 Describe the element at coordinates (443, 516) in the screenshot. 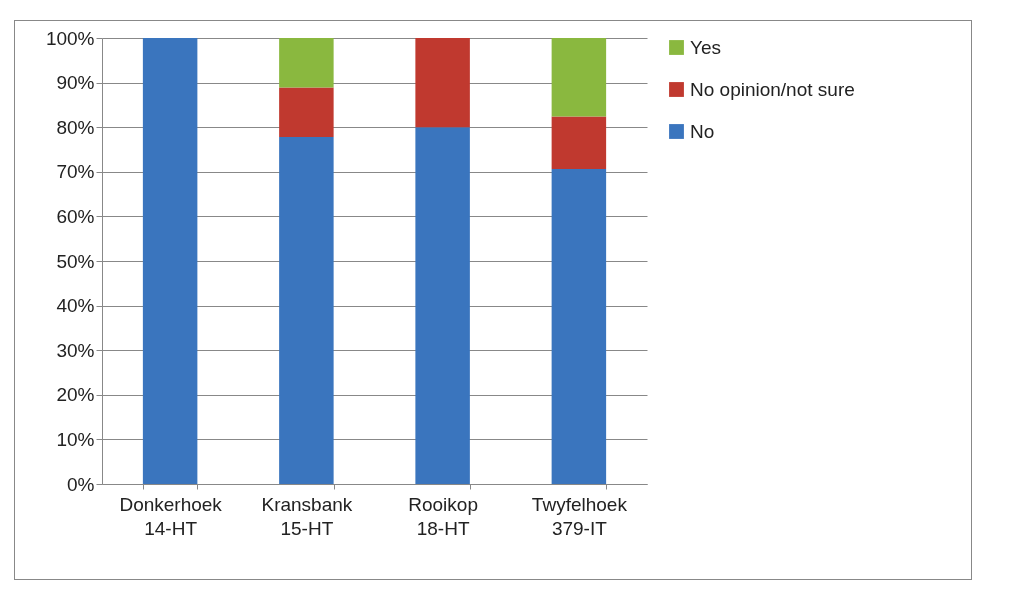

I see `x-tick-label: Rooikop 18-HT` at that location.